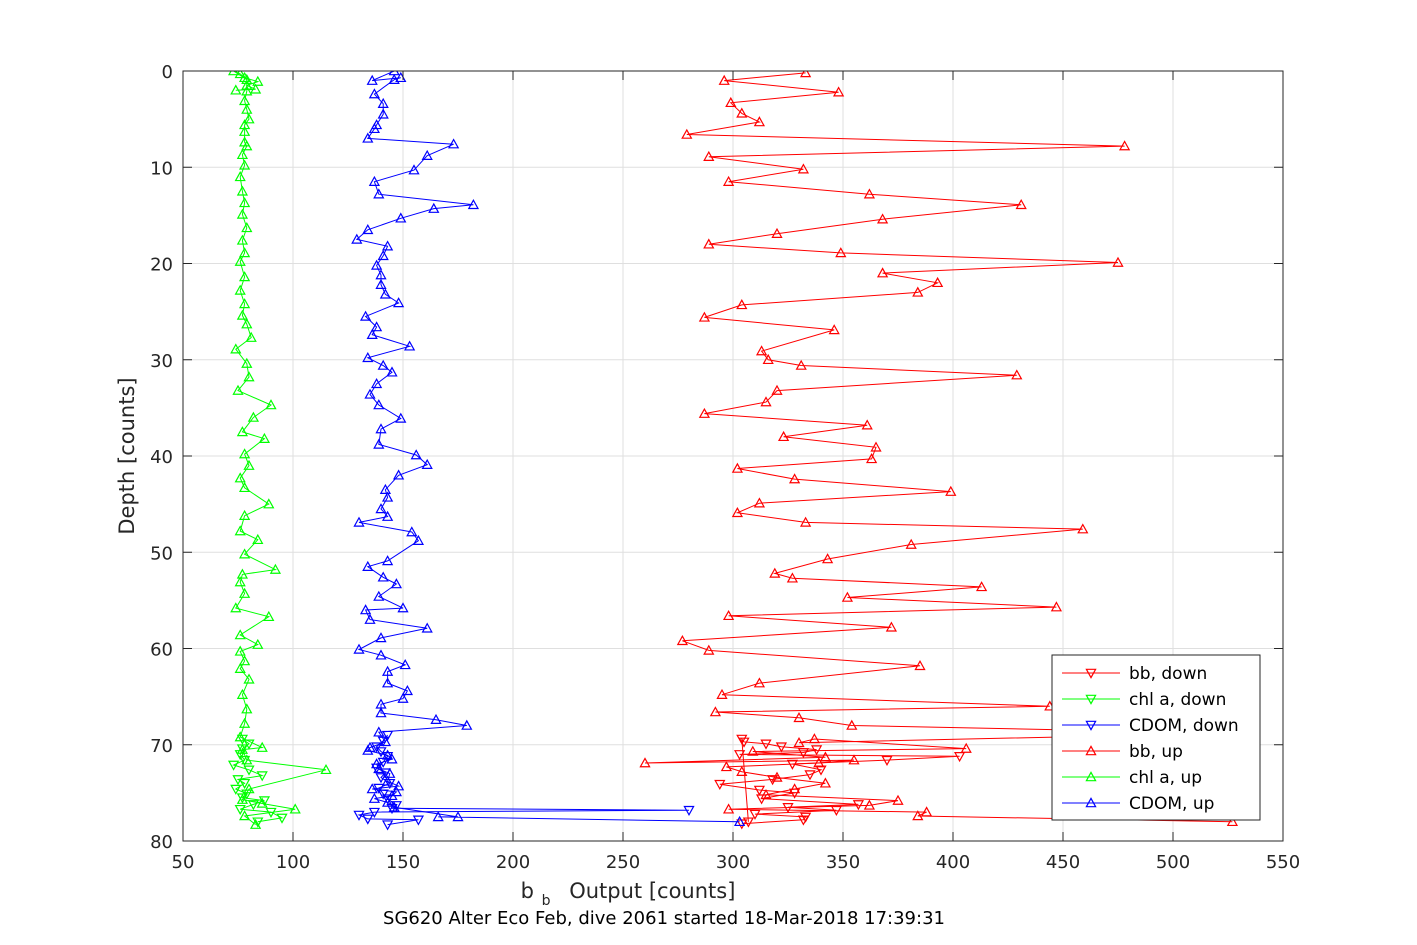  What do you see at coordinates (161, 168) in the screenshot?
I see `y-tick-label: 10` at bounding box center [161, 168].